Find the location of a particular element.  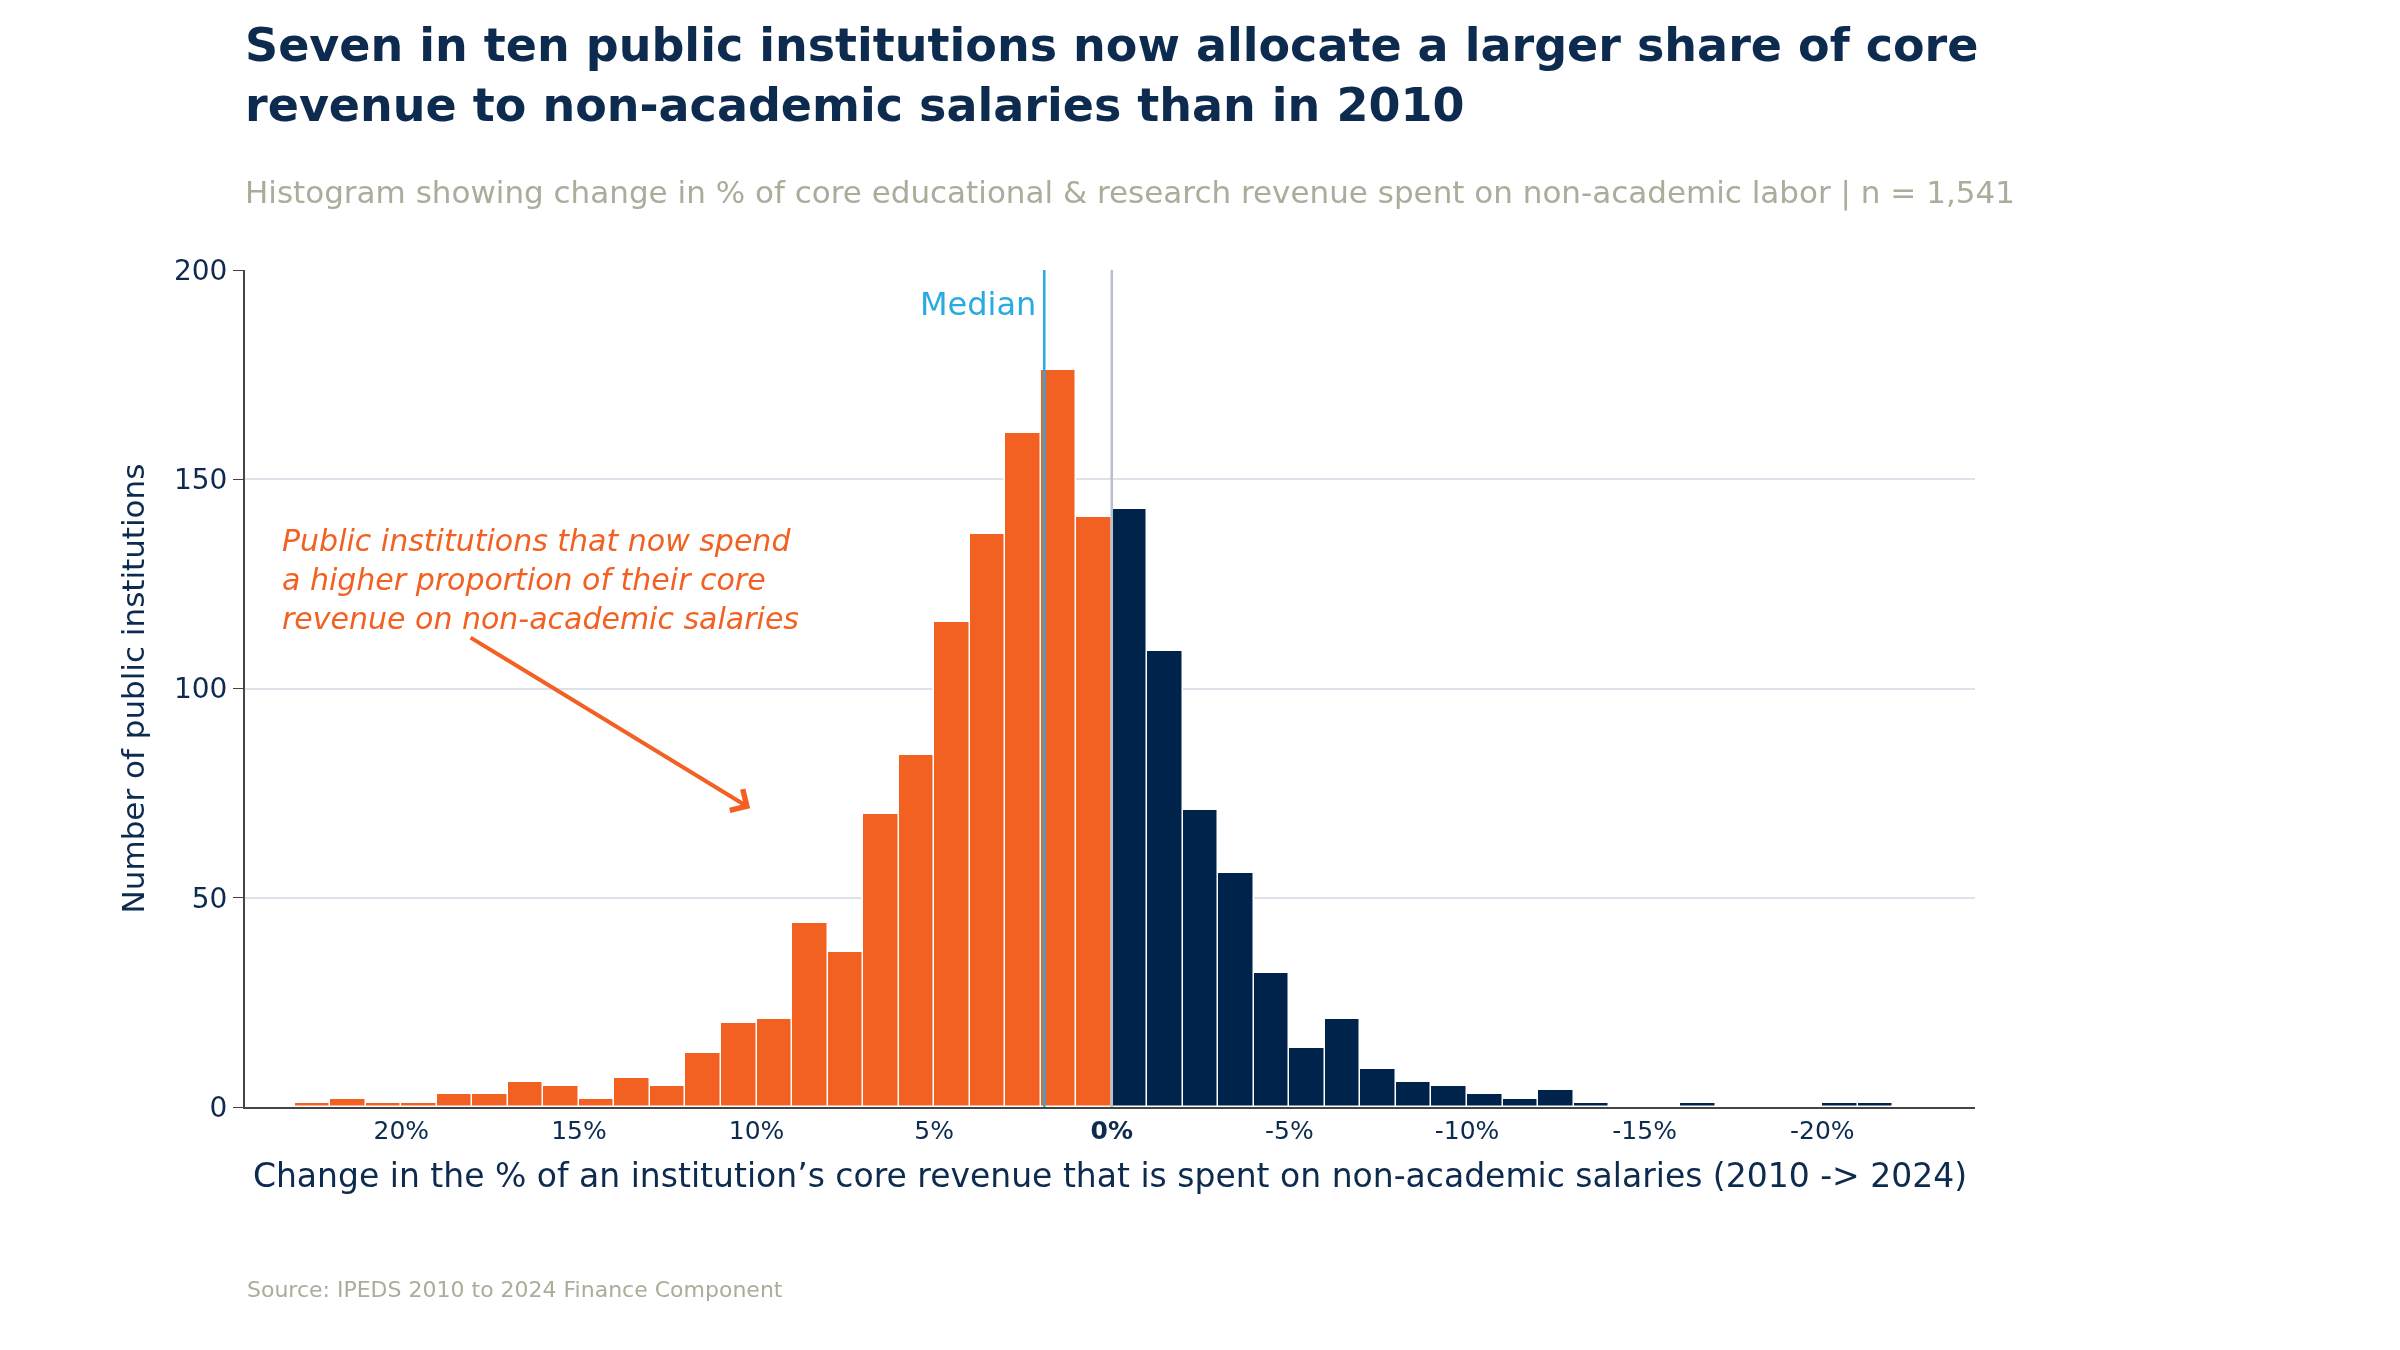

x-tick-label: -20% is located at coordinates (1822, 1130).